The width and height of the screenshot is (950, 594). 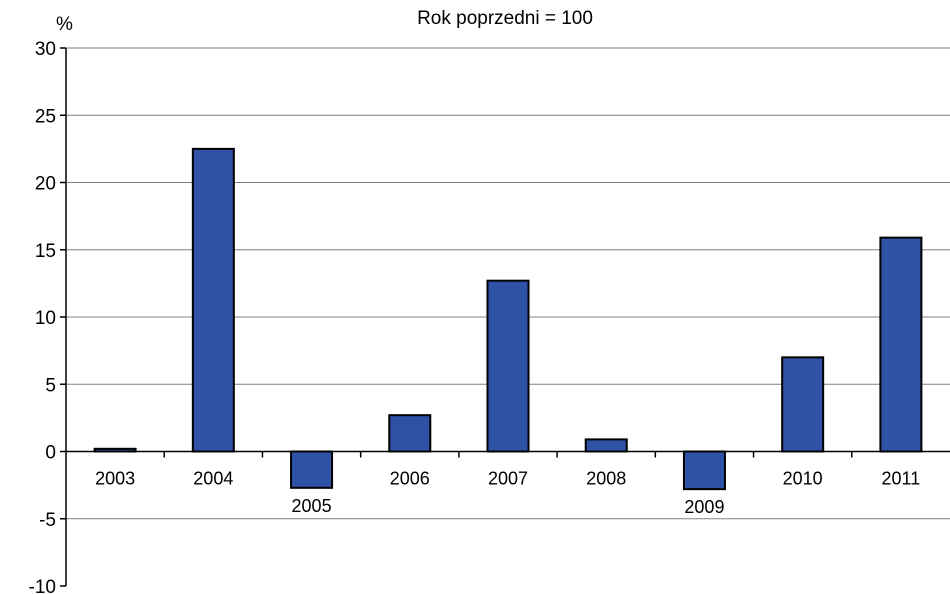 What do you see at coordinates (410, 479) in the screenshot?
I see `x-category-label: 2006` at bounding box center [410, 479].